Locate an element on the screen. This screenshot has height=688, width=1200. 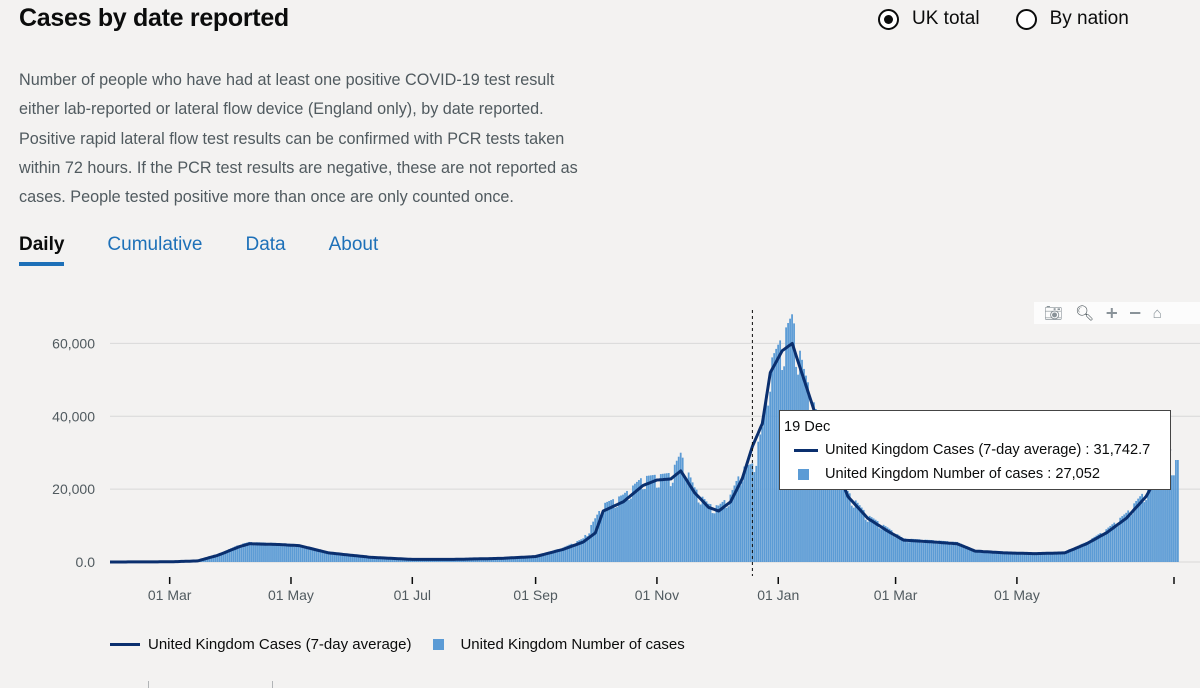
radio-by-nation: By nation is located at coordinates (1072, 19).